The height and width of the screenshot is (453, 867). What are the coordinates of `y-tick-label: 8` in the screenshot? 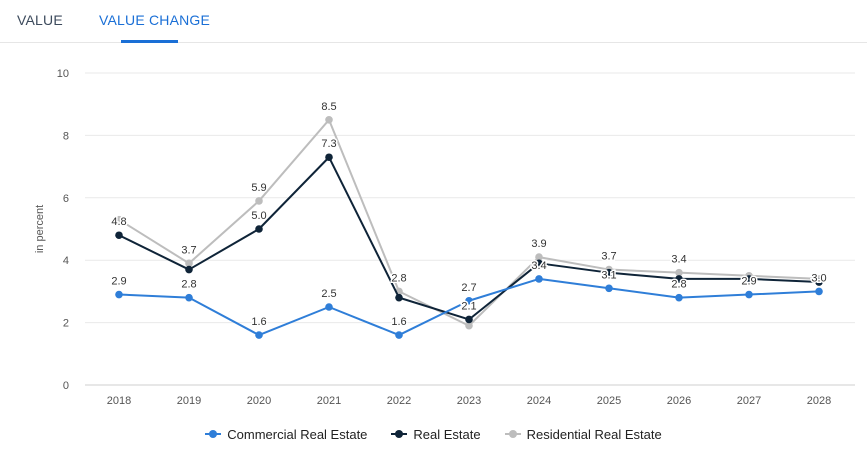 It's located at (66, 136).